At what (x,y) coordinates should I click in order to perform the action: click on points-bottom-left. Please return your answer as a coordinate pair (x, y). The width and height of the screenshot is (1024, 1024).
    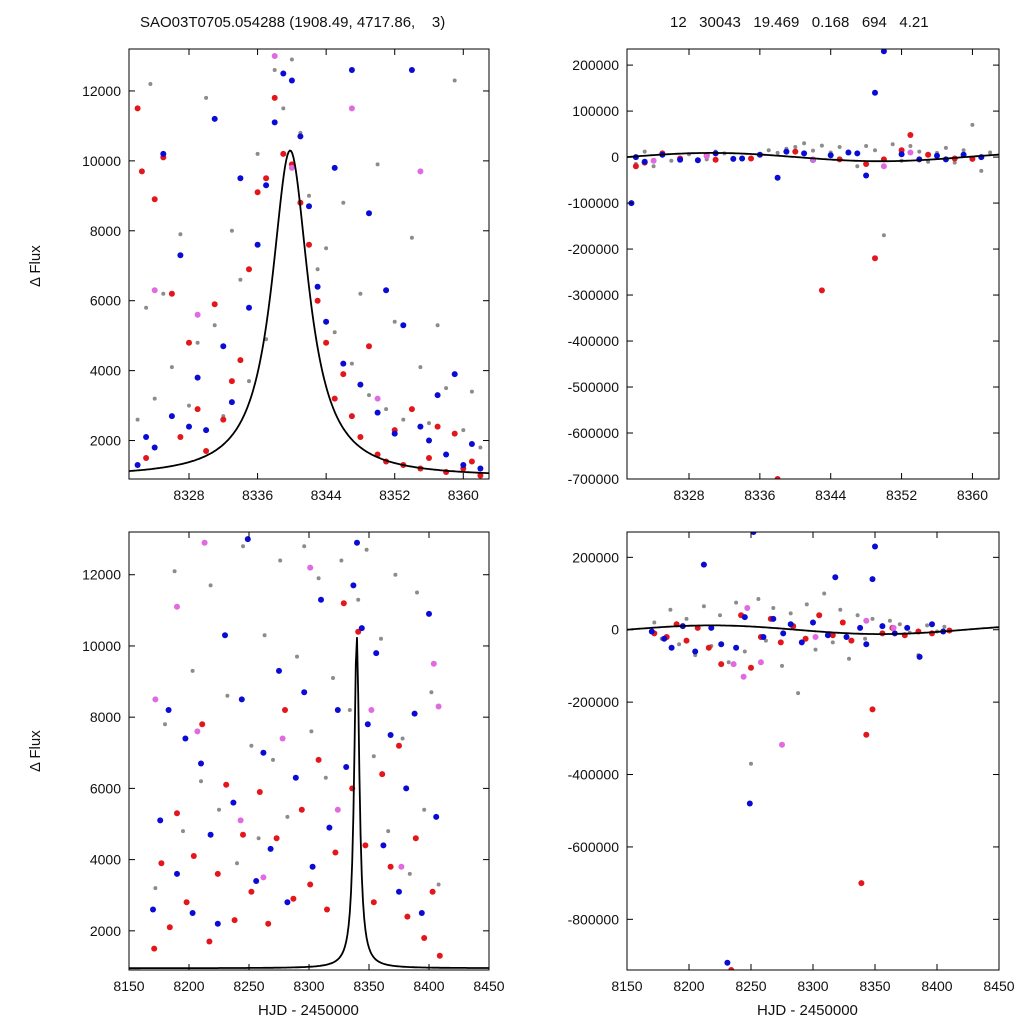
    Looking at the image, I should click on (309, 753).